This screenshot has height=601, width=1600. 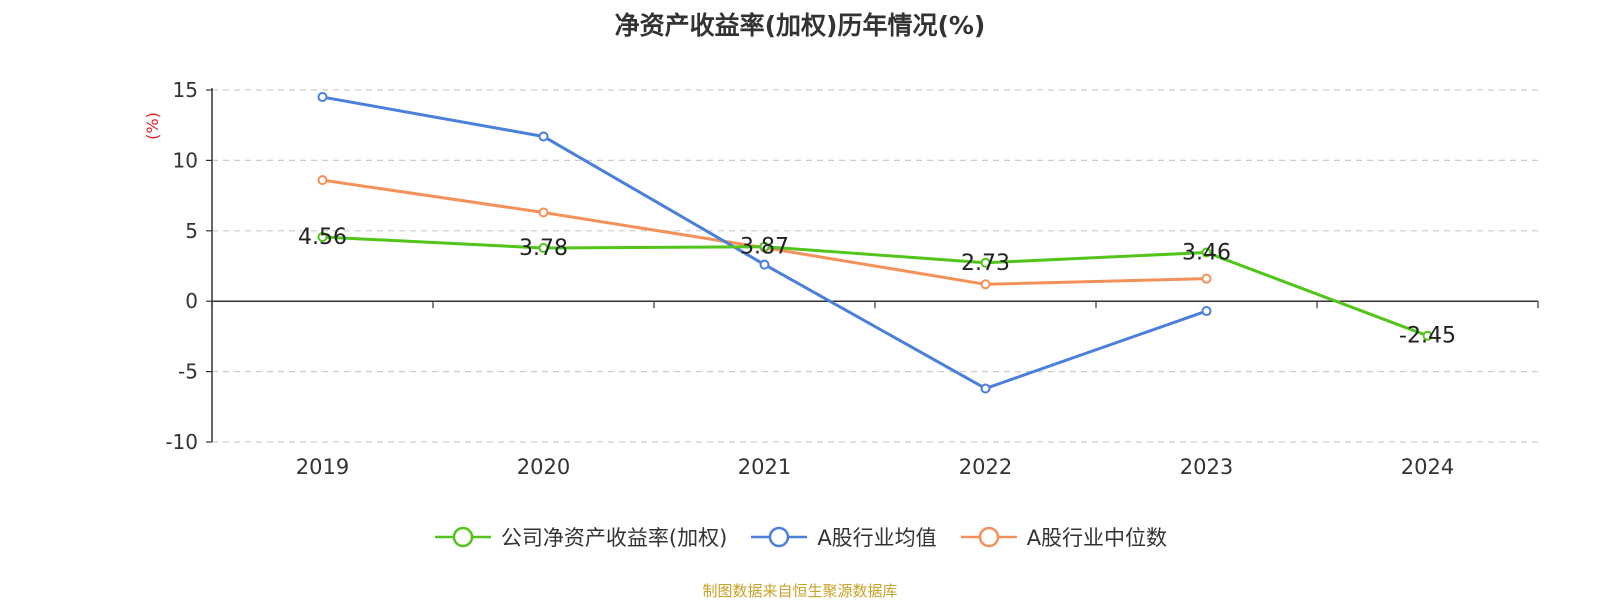 I want to click on legend: 公司净资产收益率(加权) A股行业均值 A股行业中位数, so click(x=800, y=537).